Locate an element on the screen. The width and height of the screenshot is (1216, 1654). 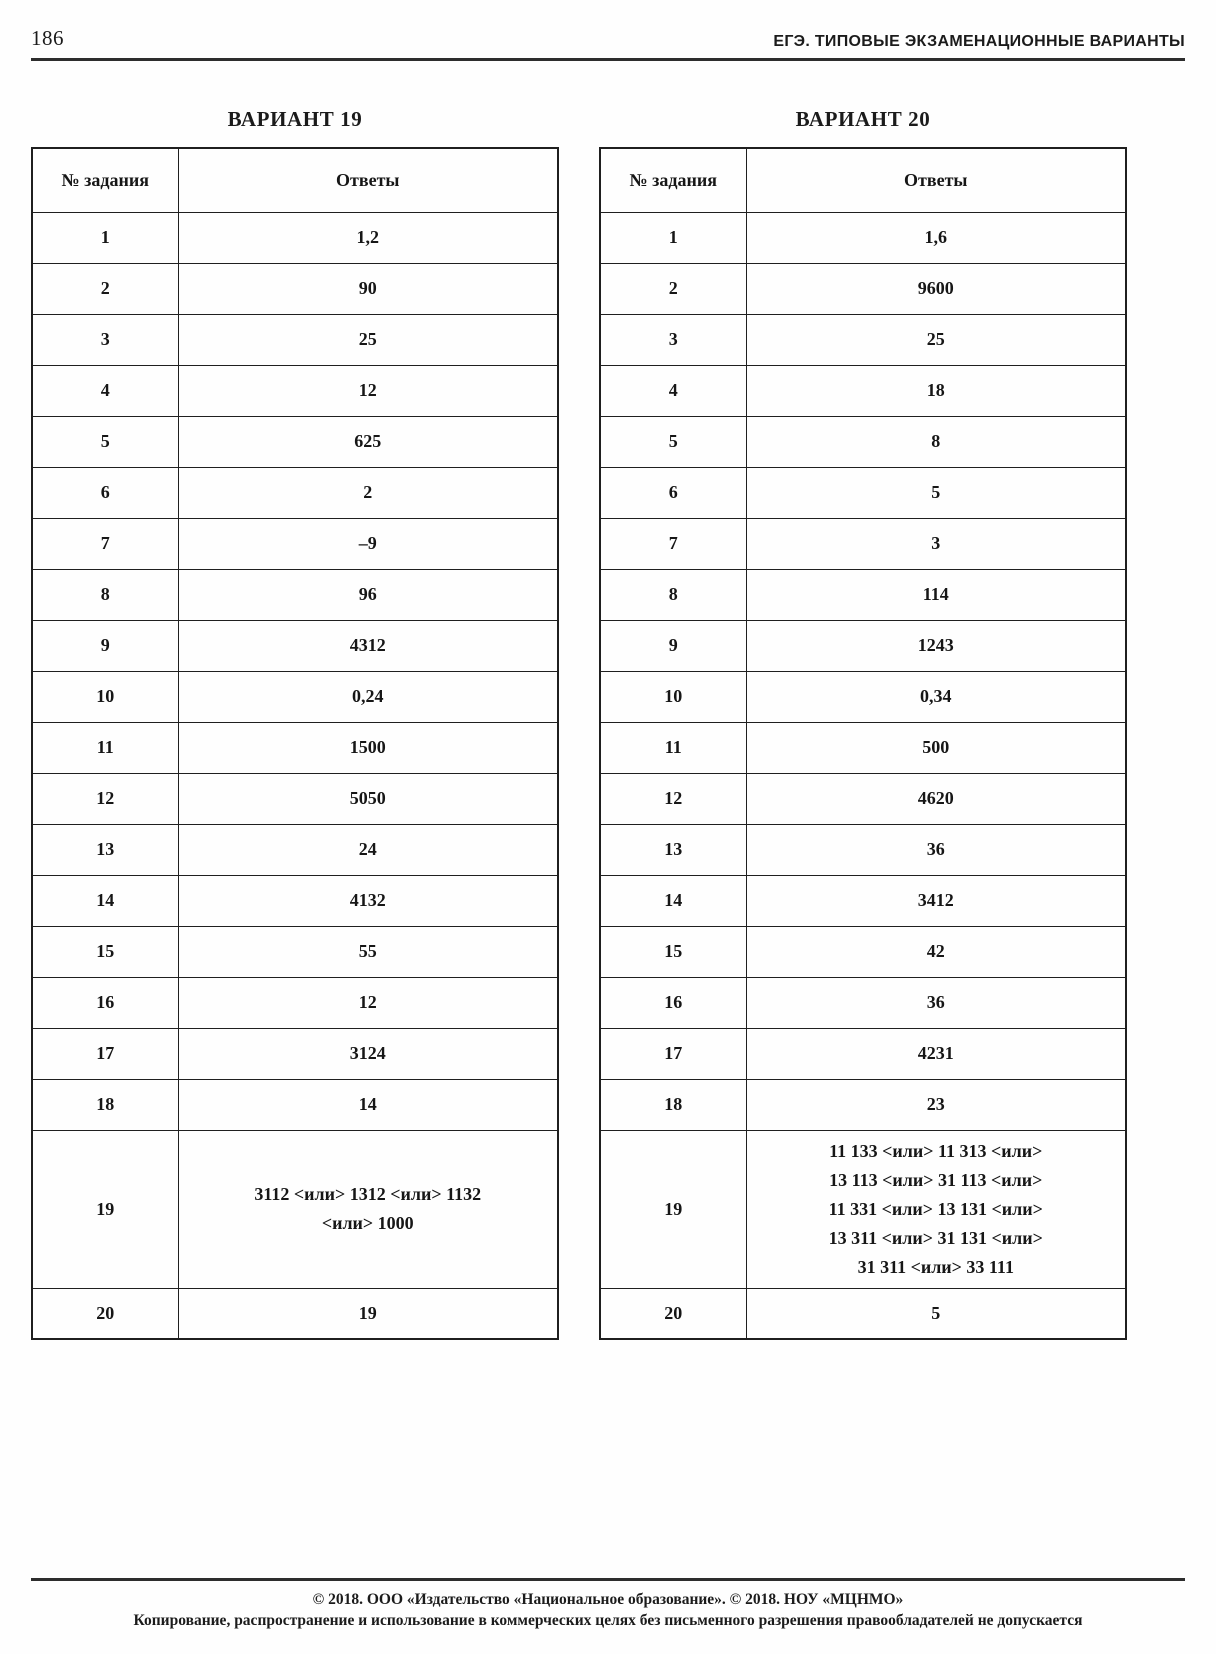
table-row: 20 19 is located at coordinates (295, 1313).